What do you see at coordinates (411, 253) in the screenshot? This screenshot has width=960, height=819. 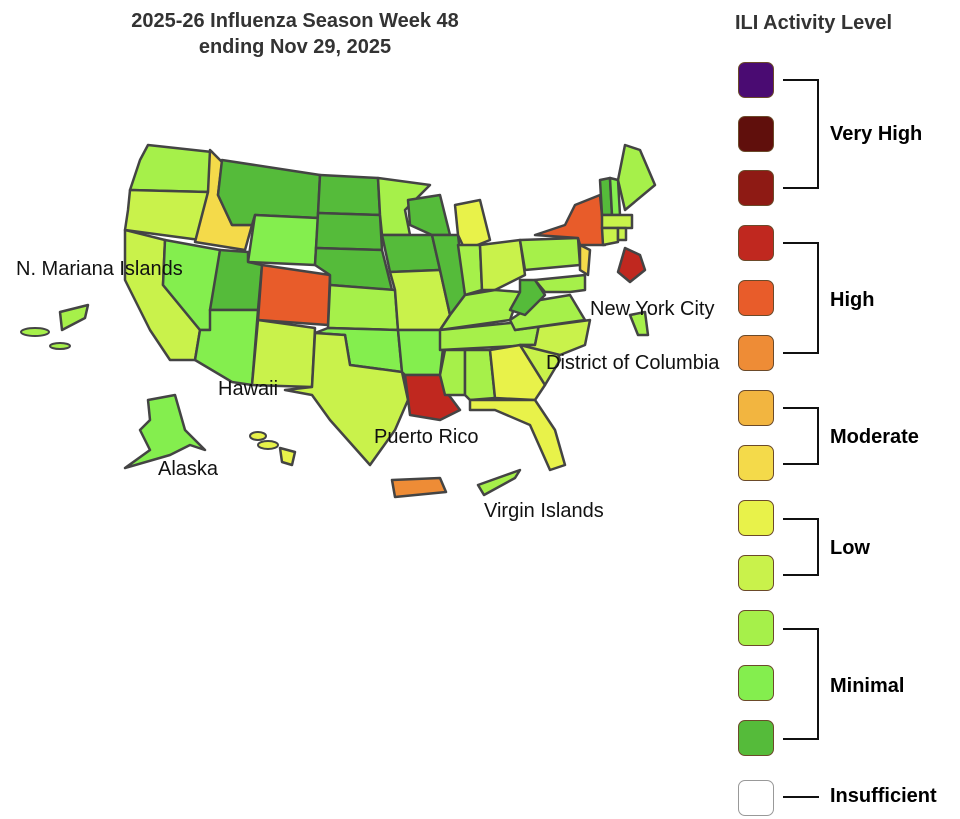 I see `region-ia` at bounding box center [411, 253].